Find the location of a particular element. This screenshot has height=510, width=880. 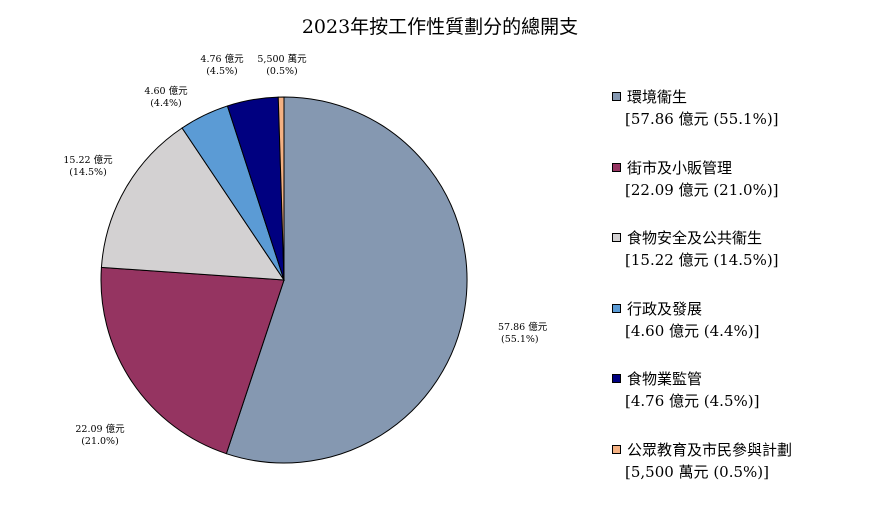

legend-value: [4.76 億元 (4.5%)] is located at coordinates (692, 401).